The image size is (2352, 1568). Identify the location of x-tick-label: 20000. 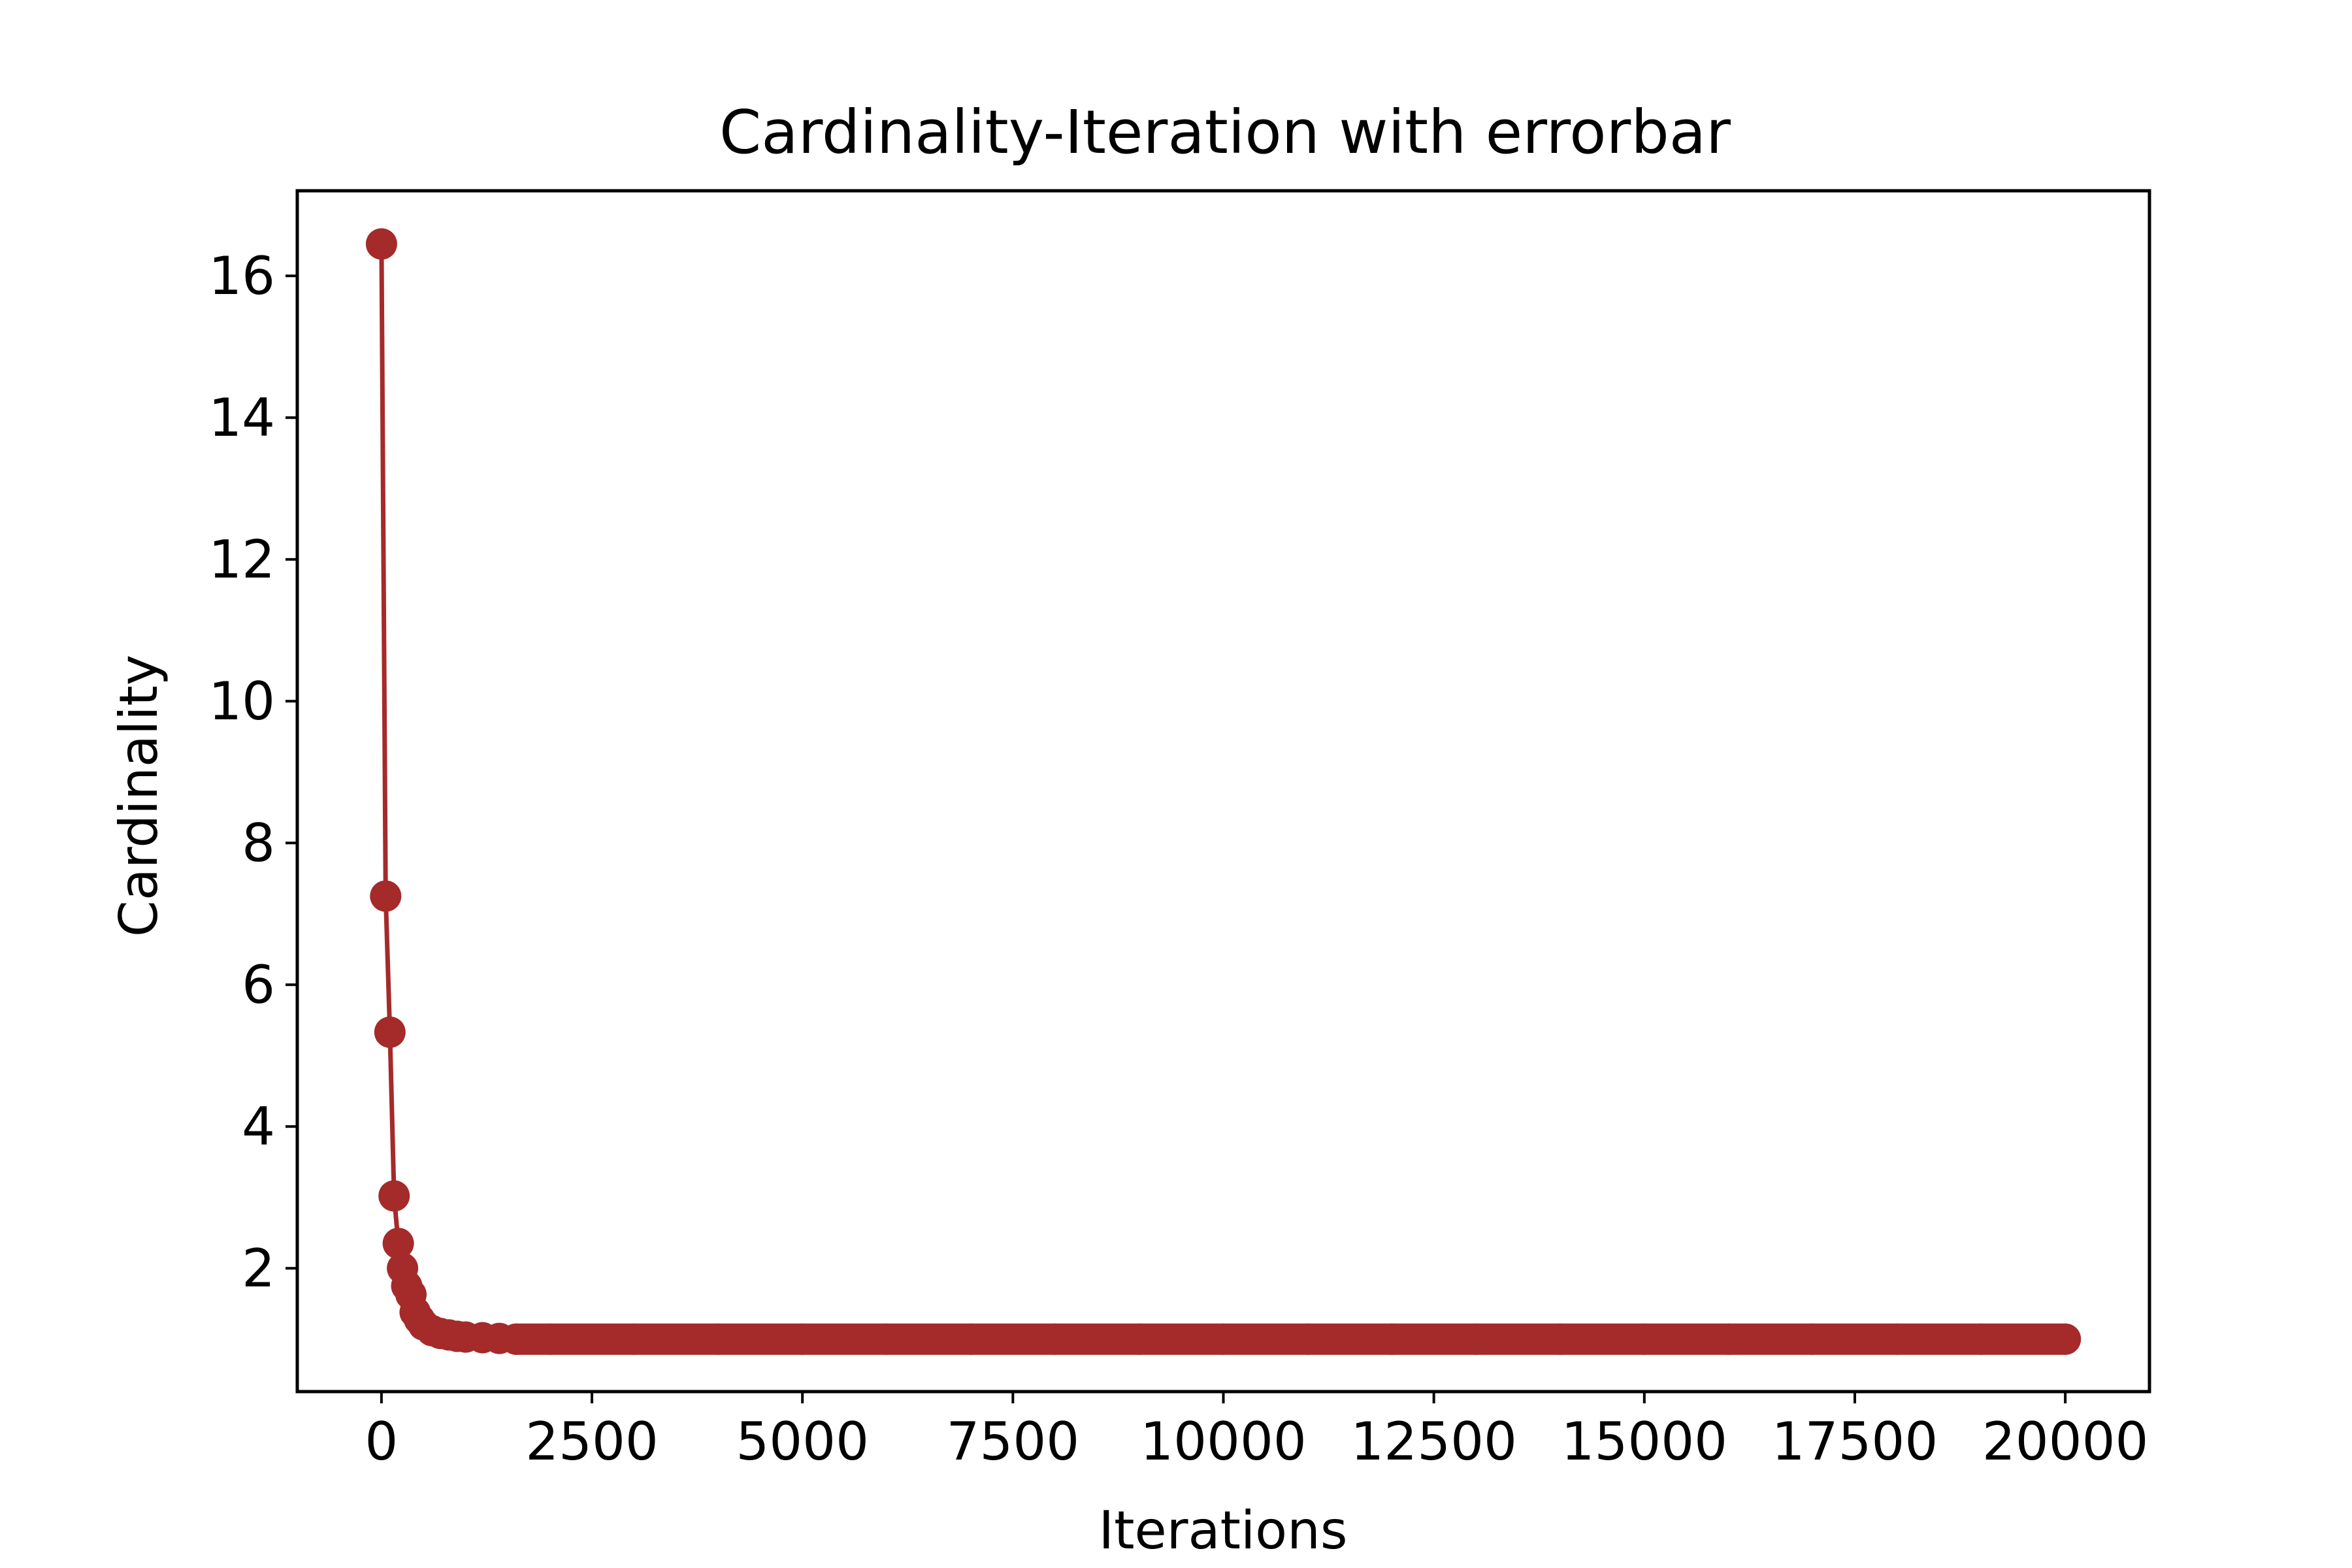
(2065, 1441).